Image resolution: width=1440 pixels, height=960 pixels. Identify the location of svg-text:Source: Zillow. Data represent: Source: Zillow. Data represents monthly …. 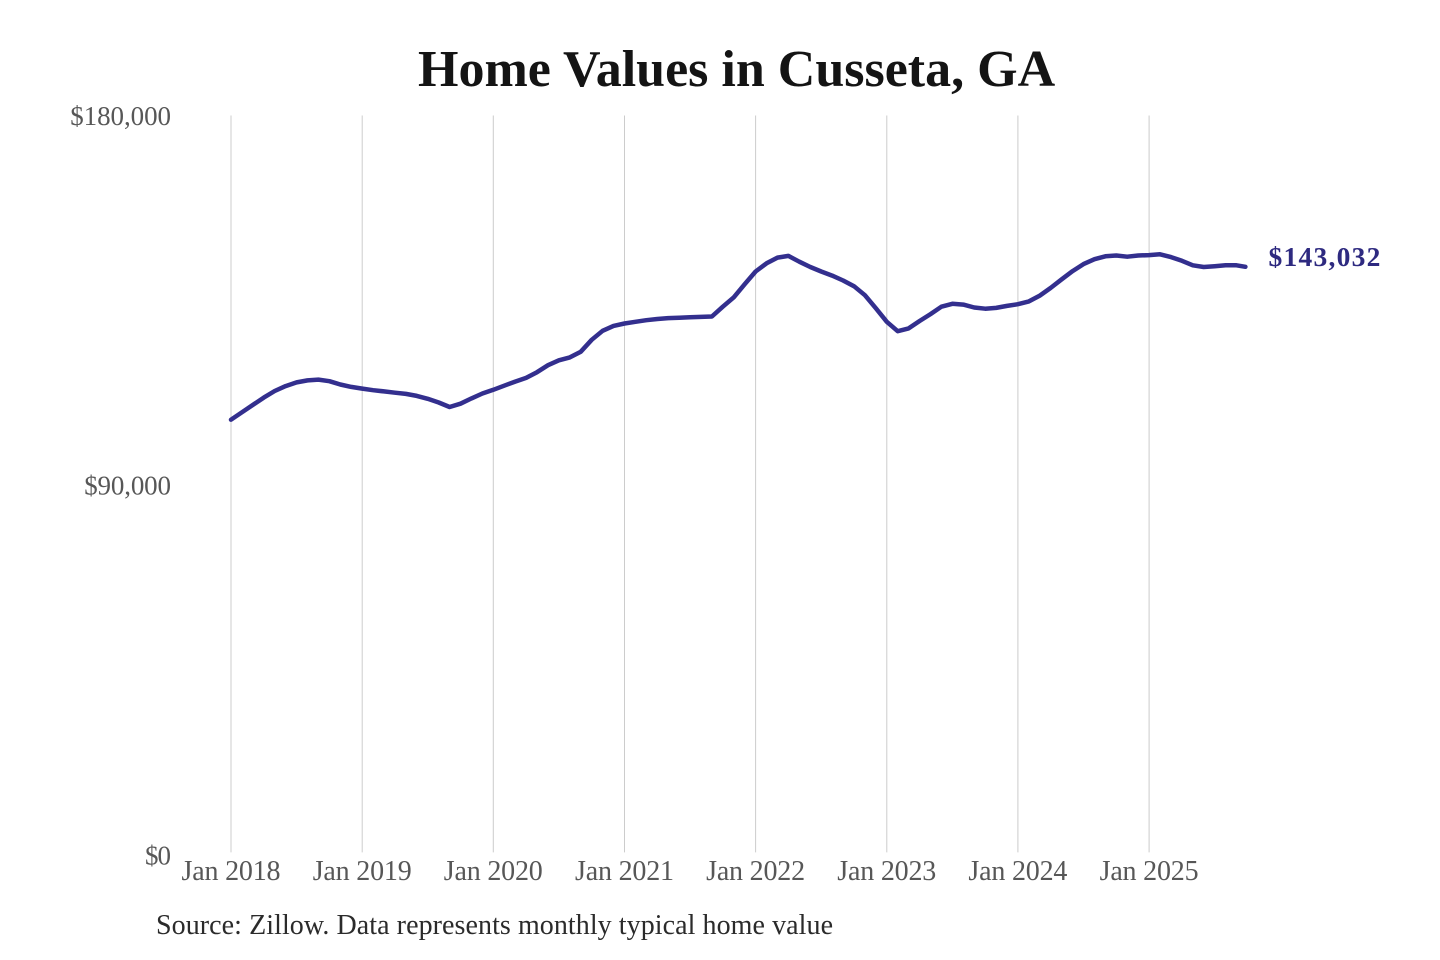
(494, 925).